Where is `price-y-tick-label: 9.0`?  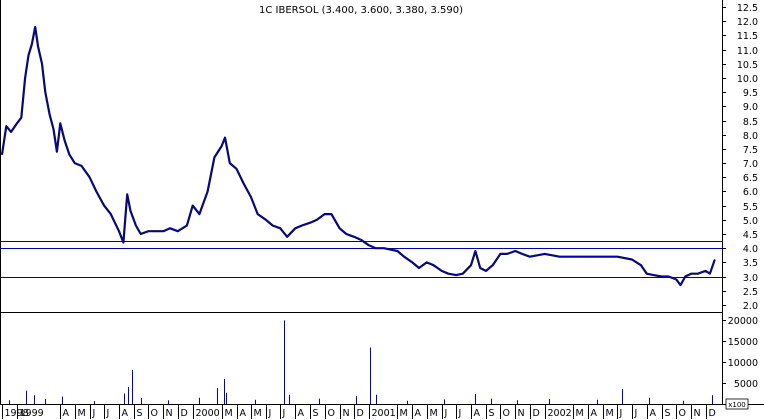 price-y-tick-label: 9.0 is located at coordinates (750, 107).